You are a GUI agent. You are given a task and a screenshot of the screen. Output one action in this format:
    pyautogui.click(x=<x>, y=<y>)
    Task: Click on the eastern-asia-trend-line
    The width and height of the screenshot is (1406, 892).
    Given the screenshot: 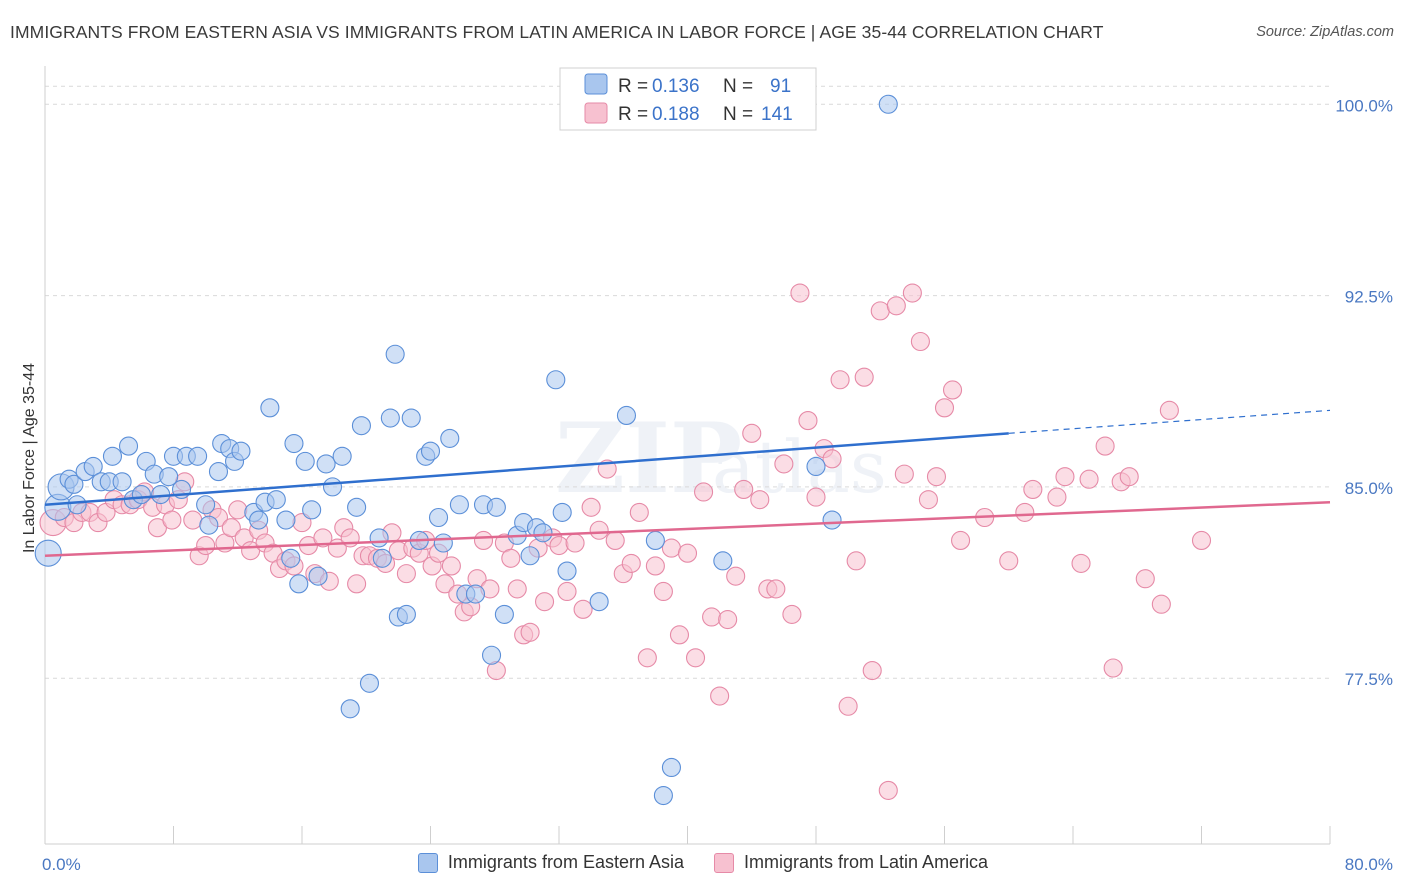 What is the action you would take?
    pyautogui.click(x=526, y=469)
    